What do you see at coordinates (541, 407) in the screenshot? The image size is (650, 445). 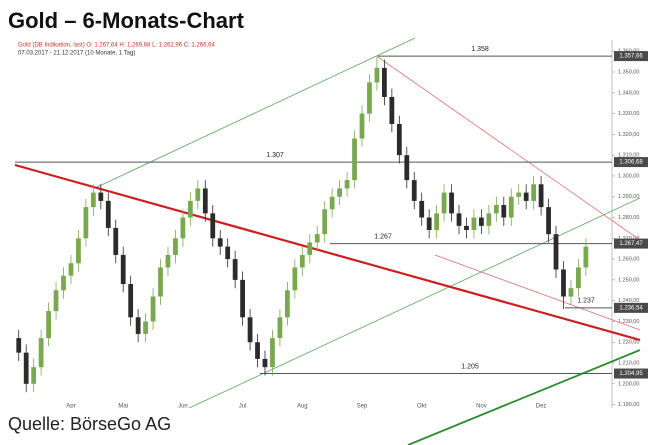 I see `x-tick-label: Dez` at bounding box center [541, 407].